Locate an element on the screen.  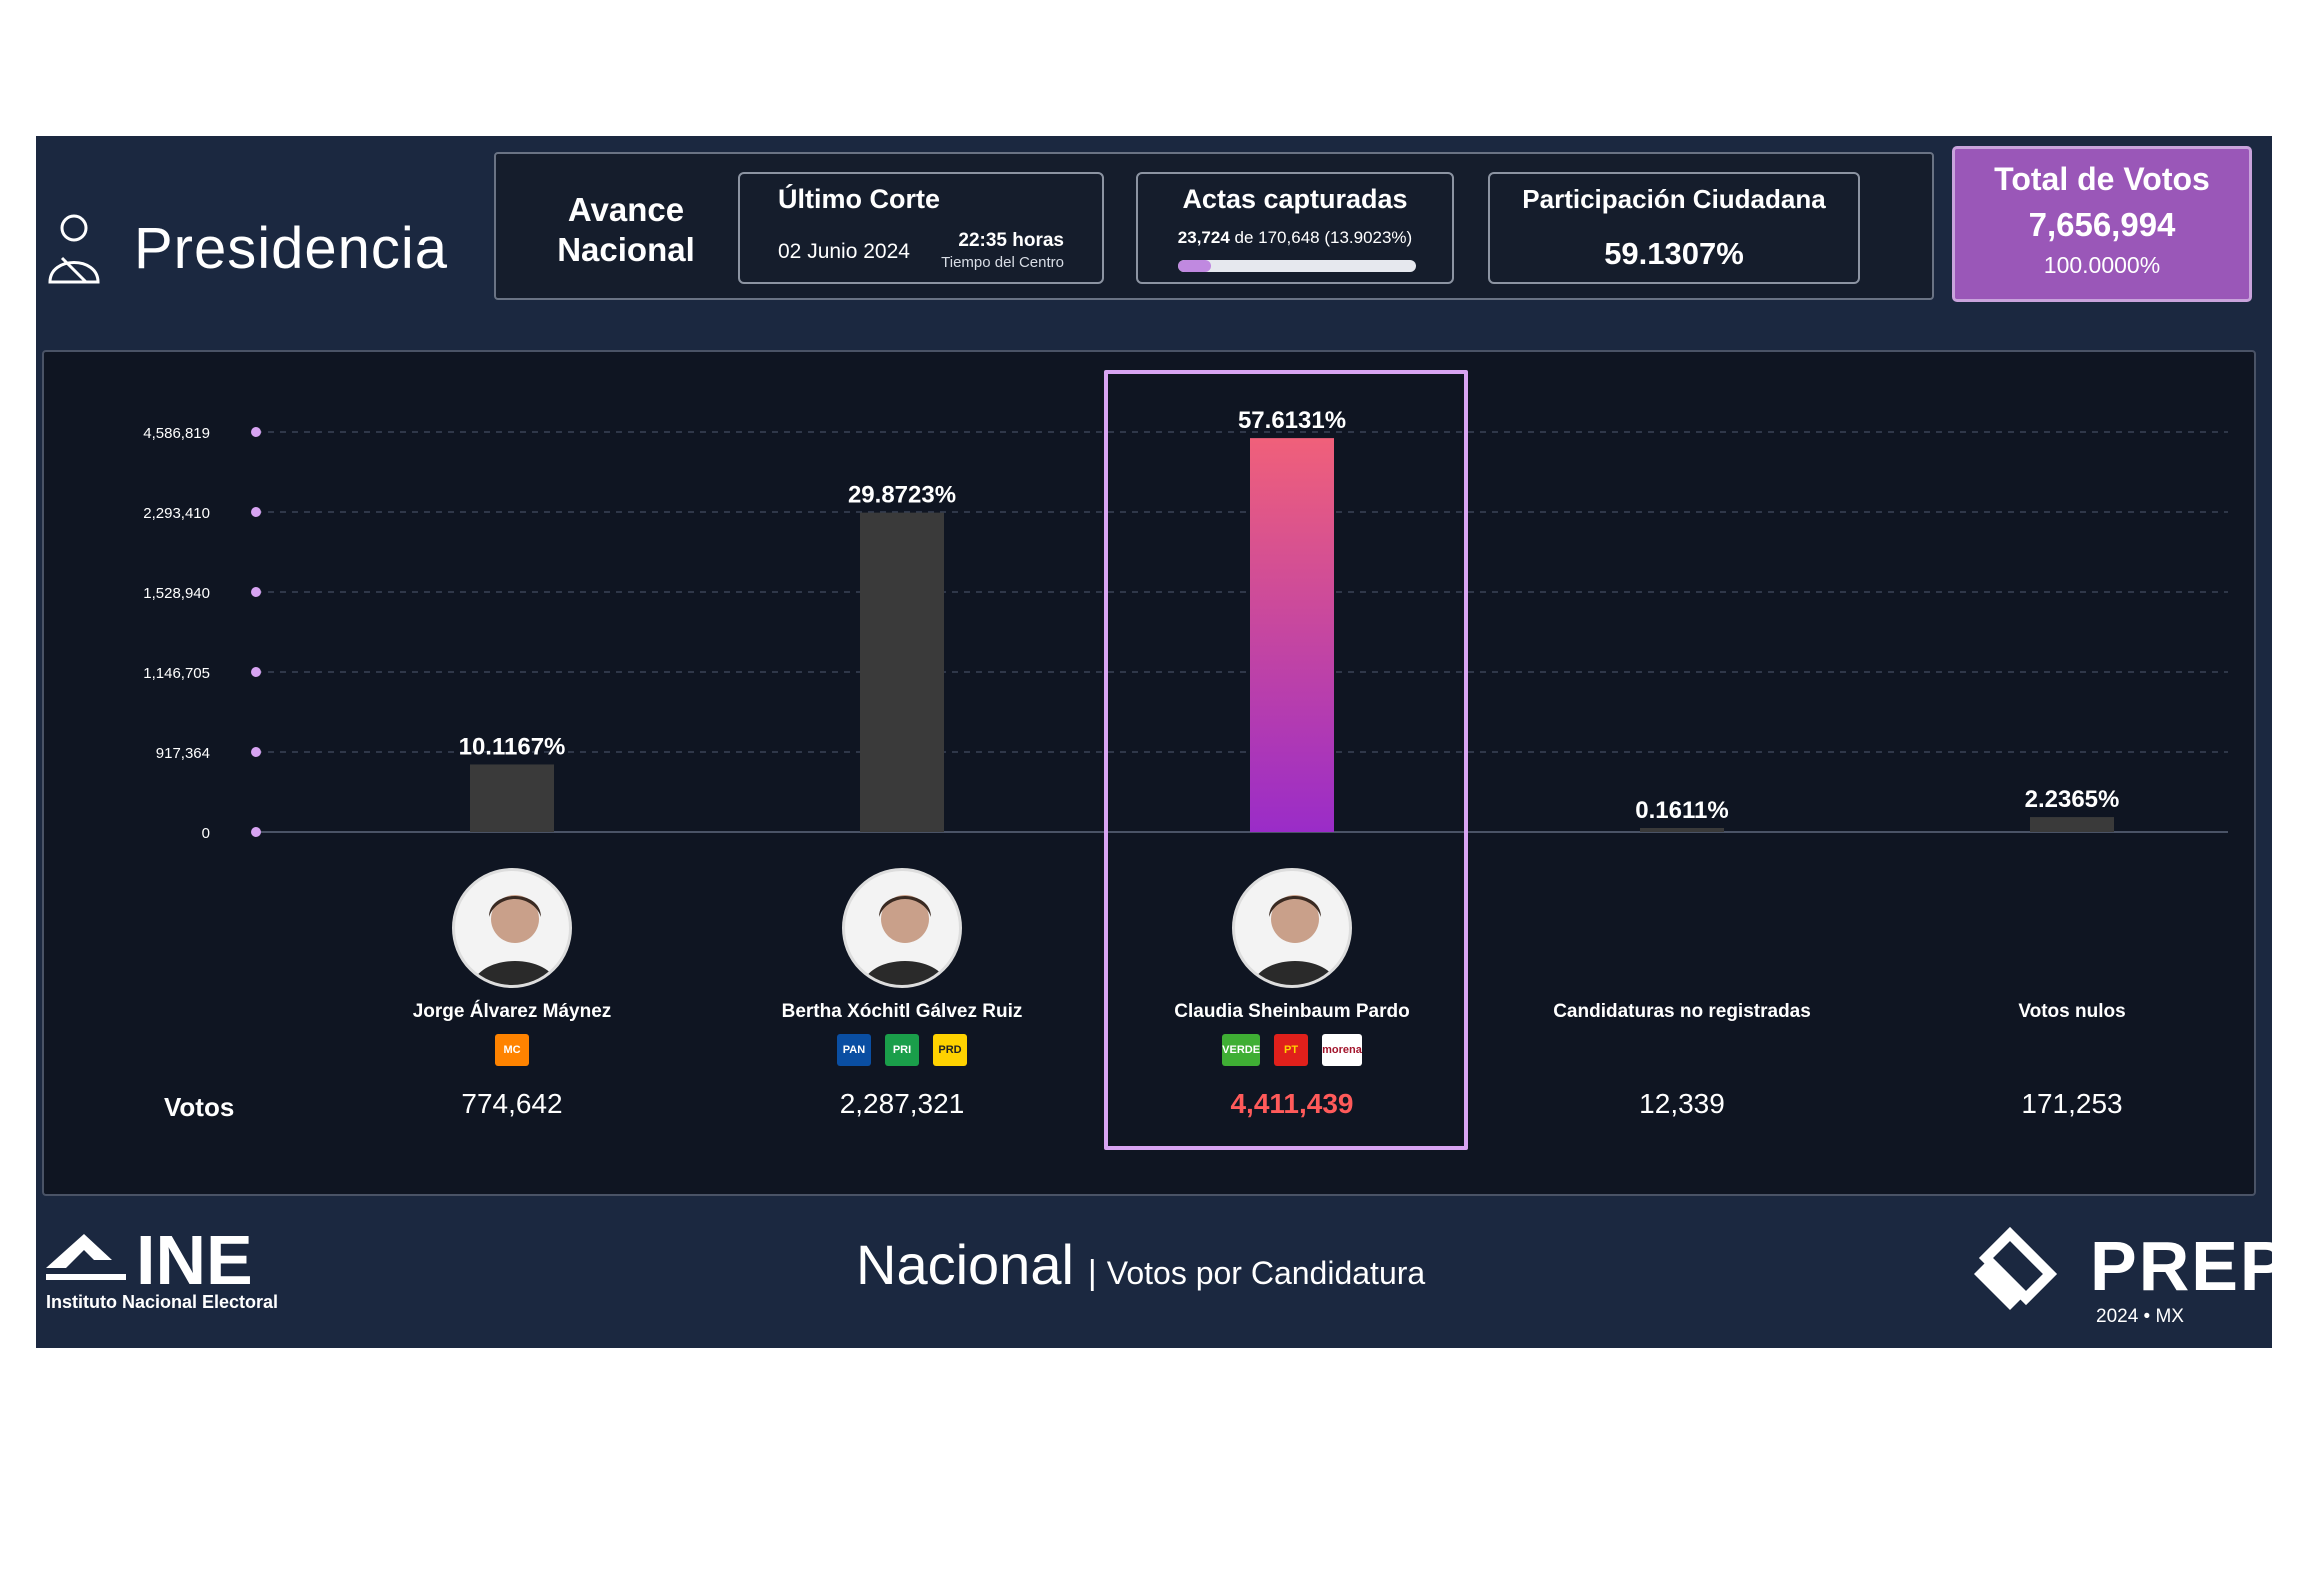
section-header: Presidencia is located at coordinates (246, 248).